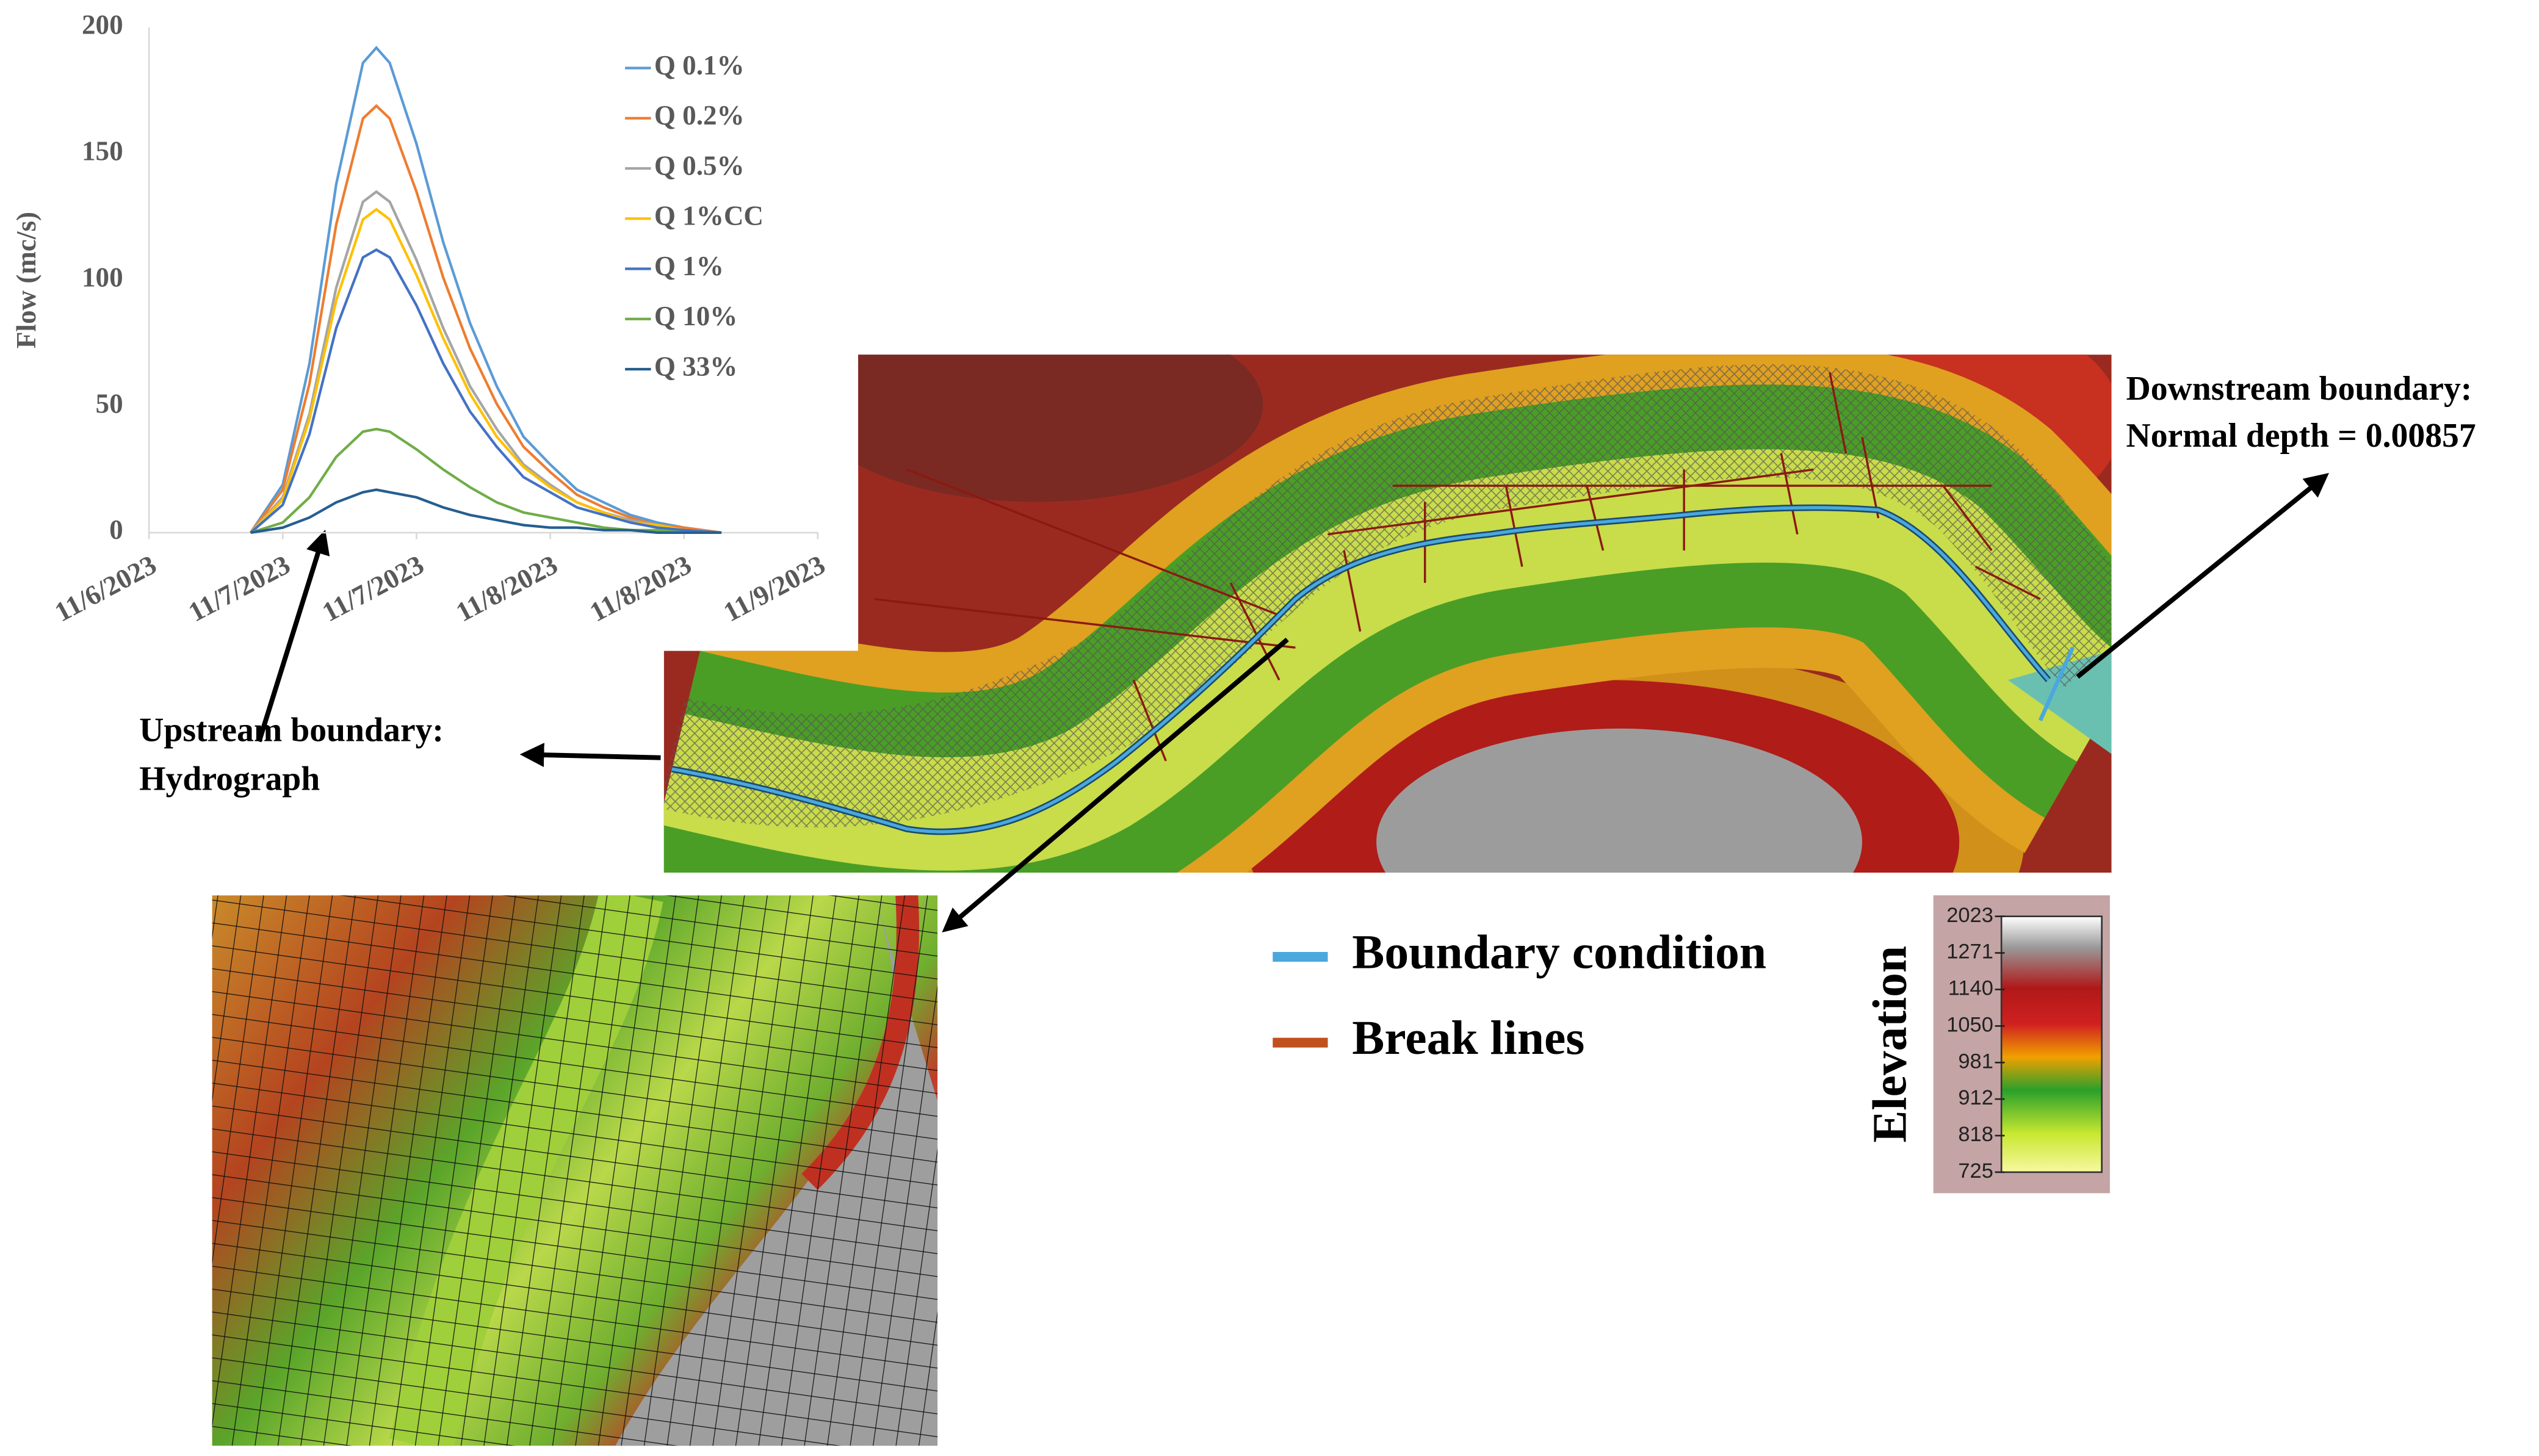 Image resolution: width=2539 pixels, height=1456 pixels. Describe the element at coordinates (2301, 436) in the screenshot. I see `annotation: Normal depth = 0.00857` at that location.